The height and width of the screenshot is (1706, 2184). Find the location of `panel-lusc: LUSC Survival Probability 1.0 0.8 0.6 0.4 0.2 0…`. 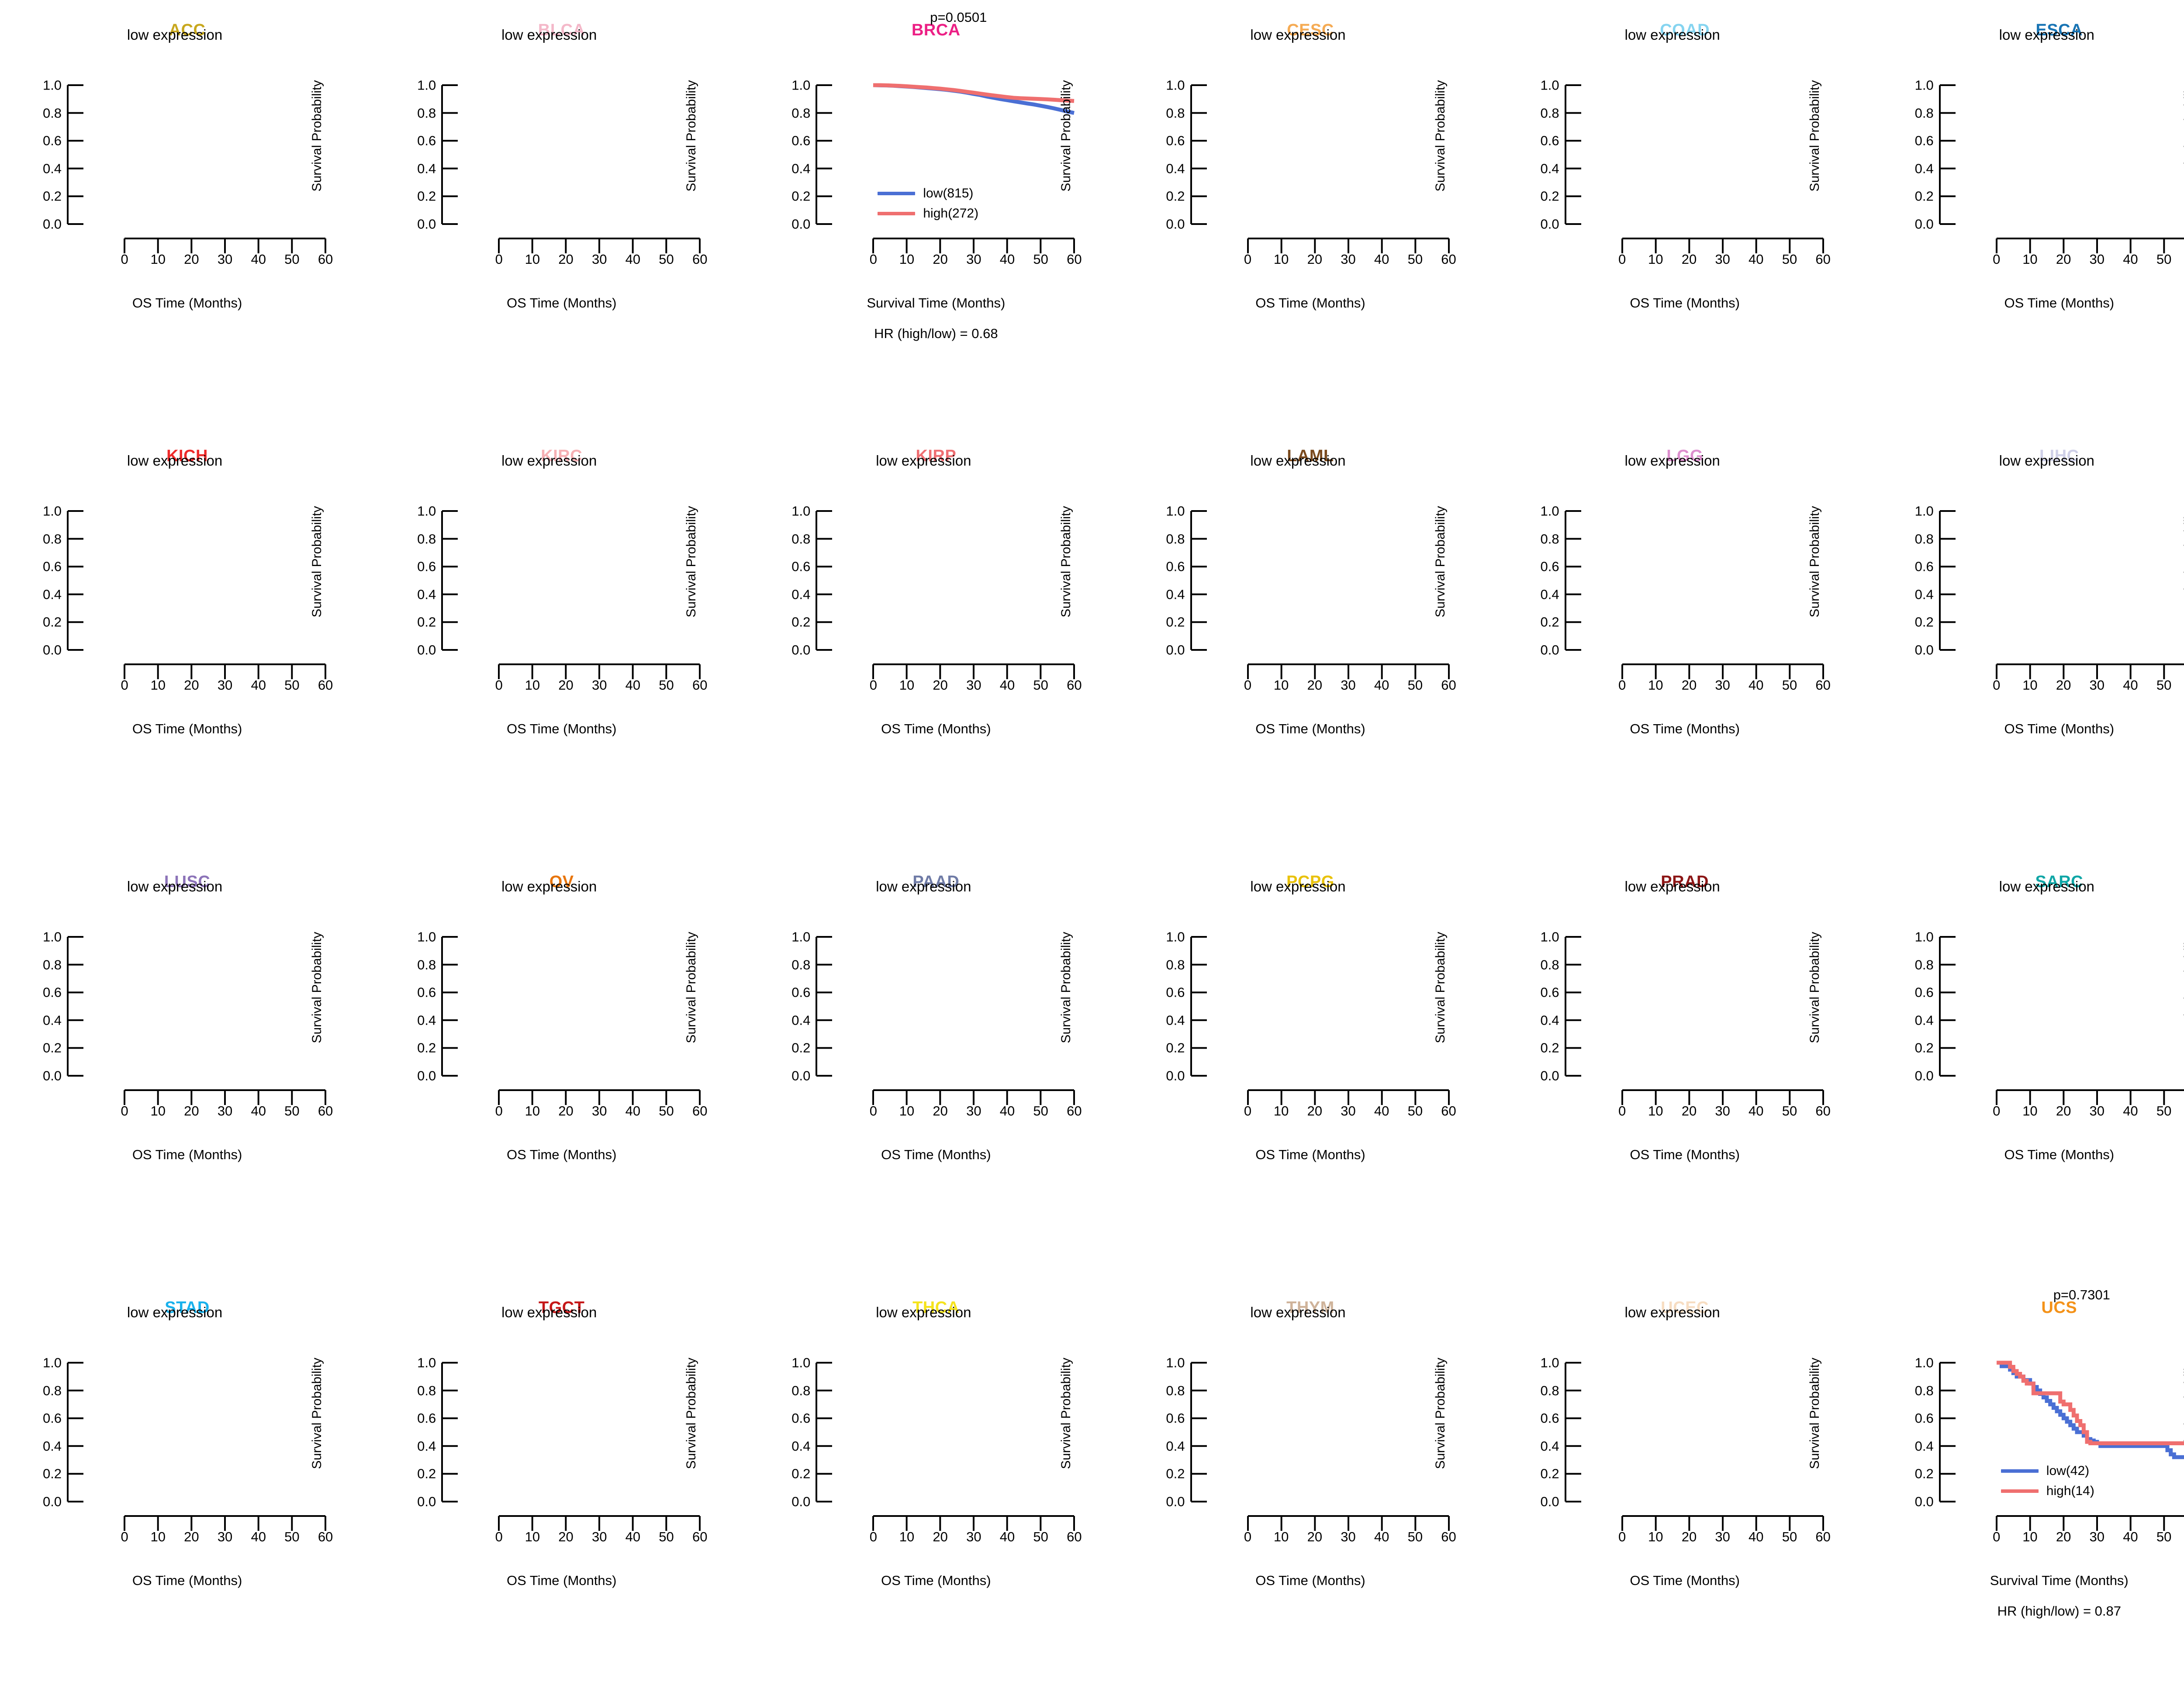

panel-lusc: LUSC Survival Probability 1.0 0.8 0.6 0.4 0.2 0… is located at coordinates (187, 1067).